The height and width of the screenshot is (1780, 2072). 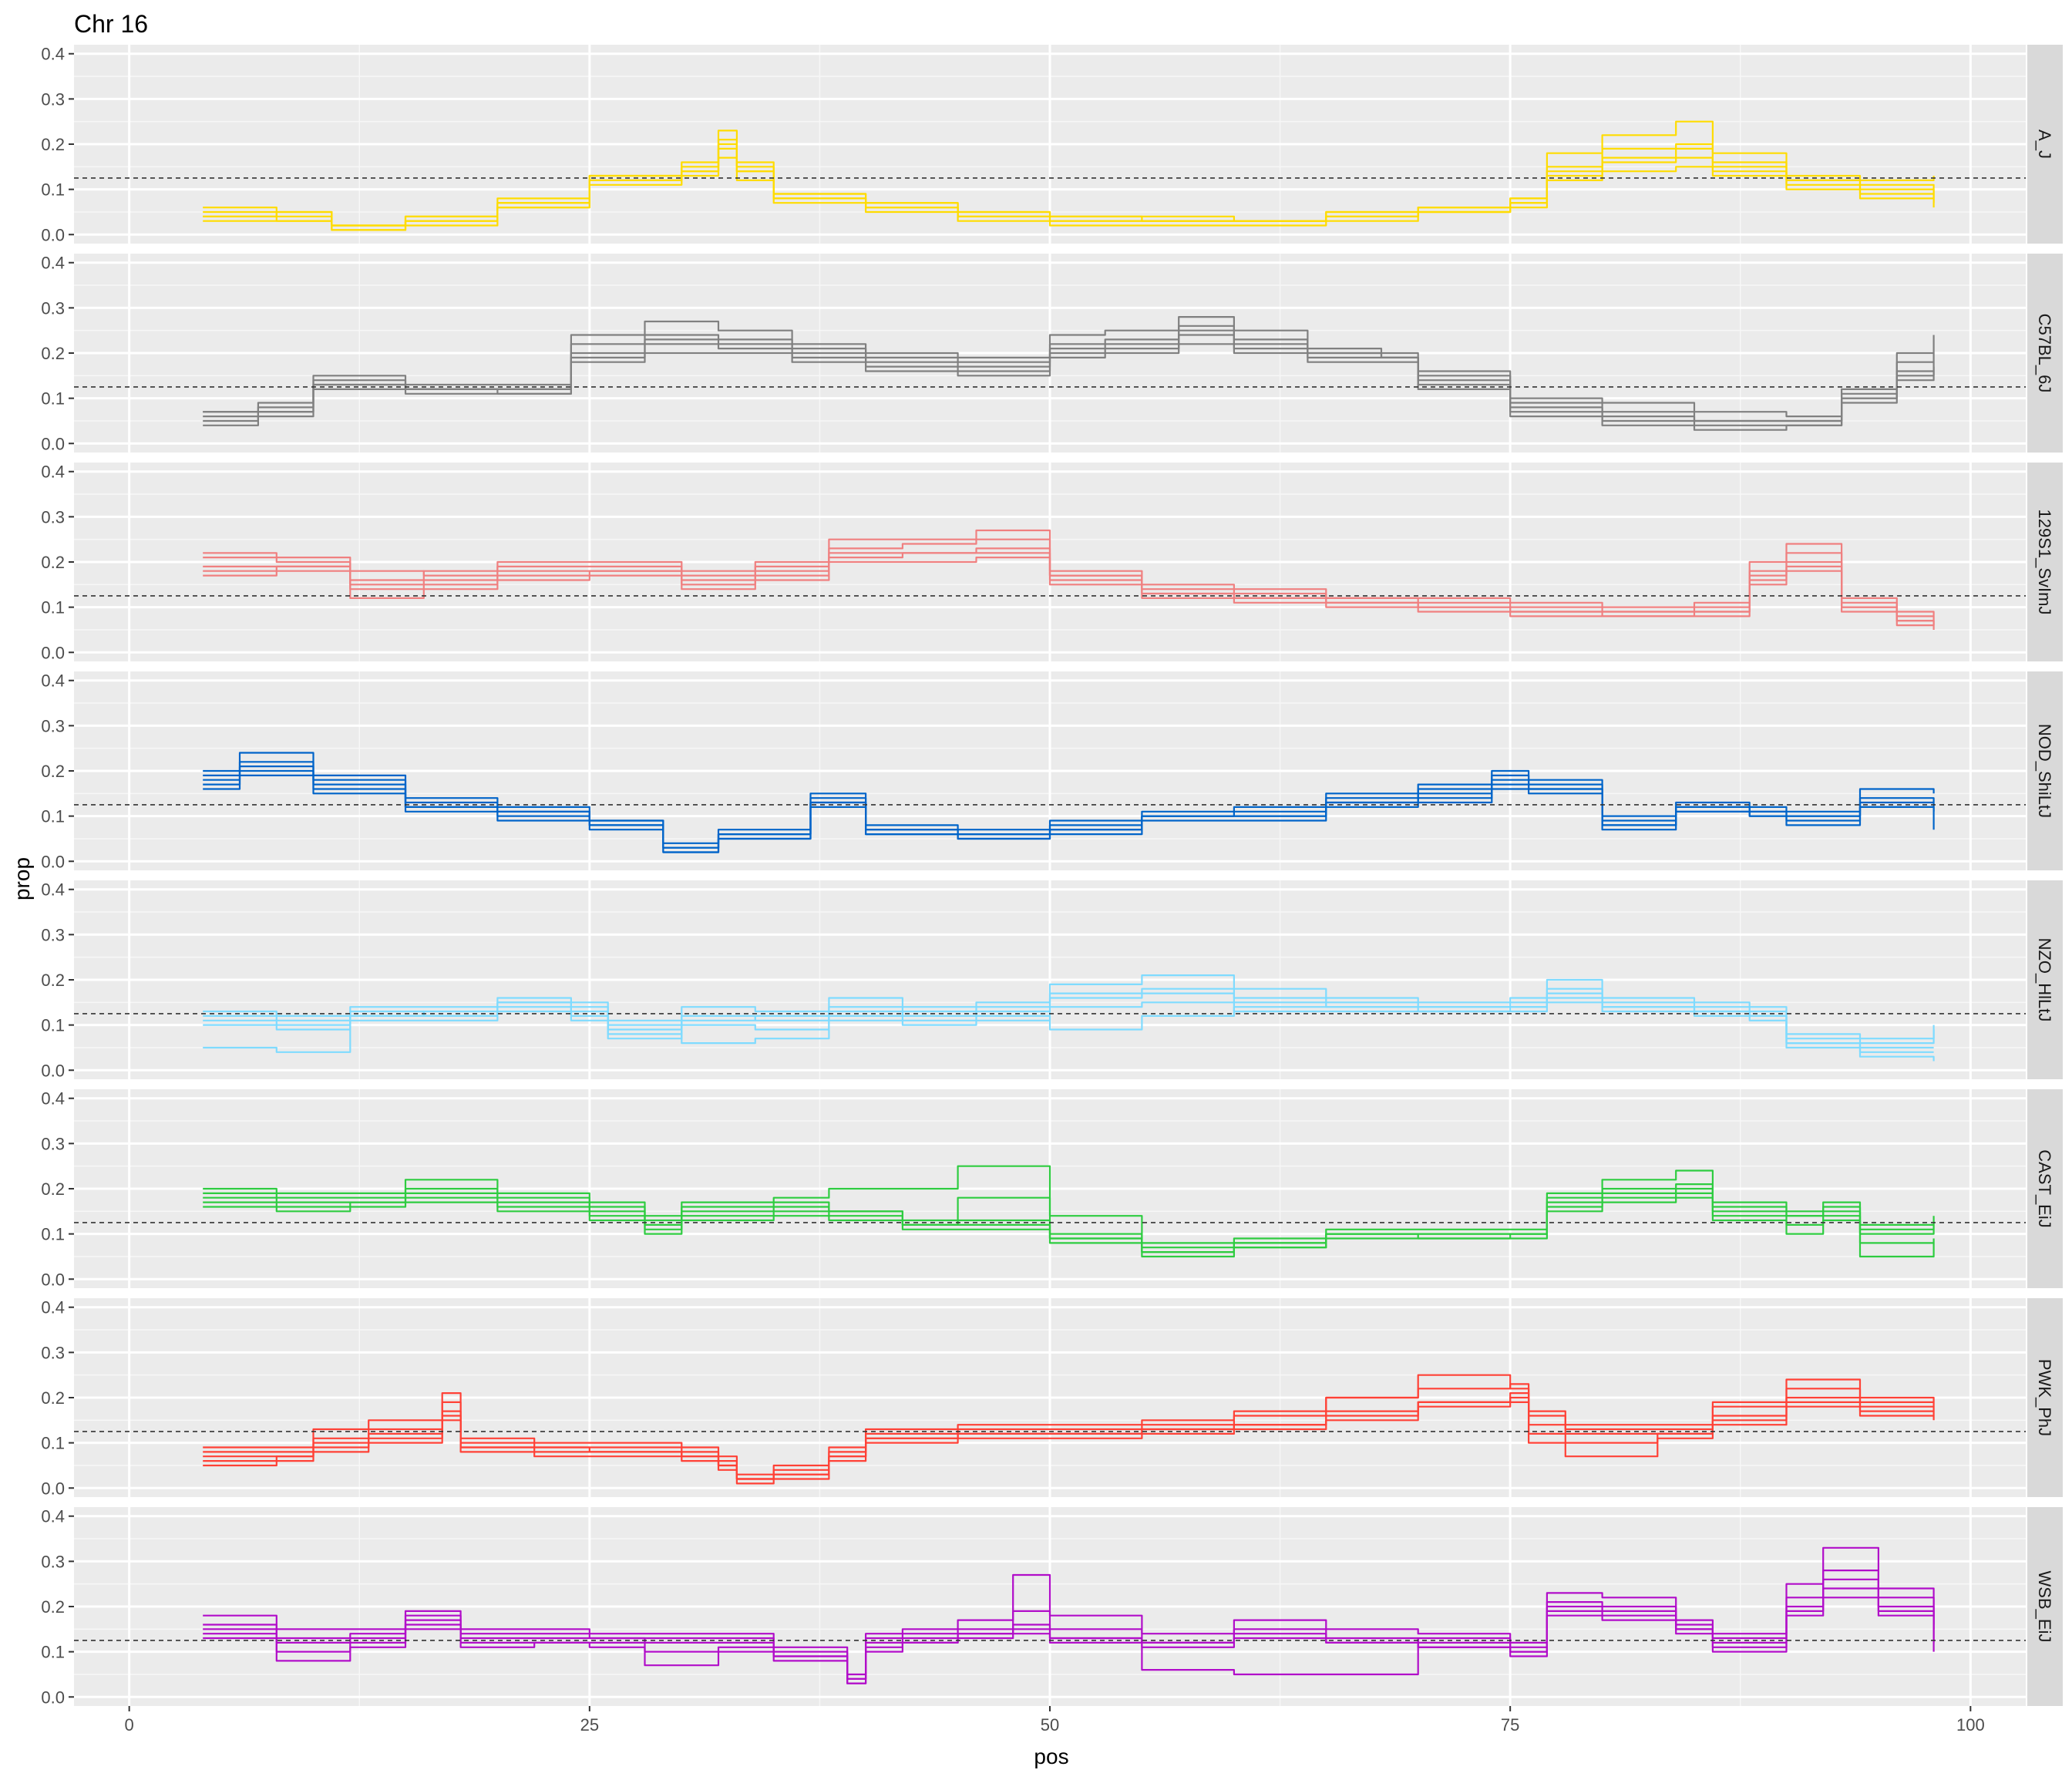 What do you see at coordinates (589, 1725) in the screenshot?
I see `x-tick-label: 25` at bounding box center [589, 1725].